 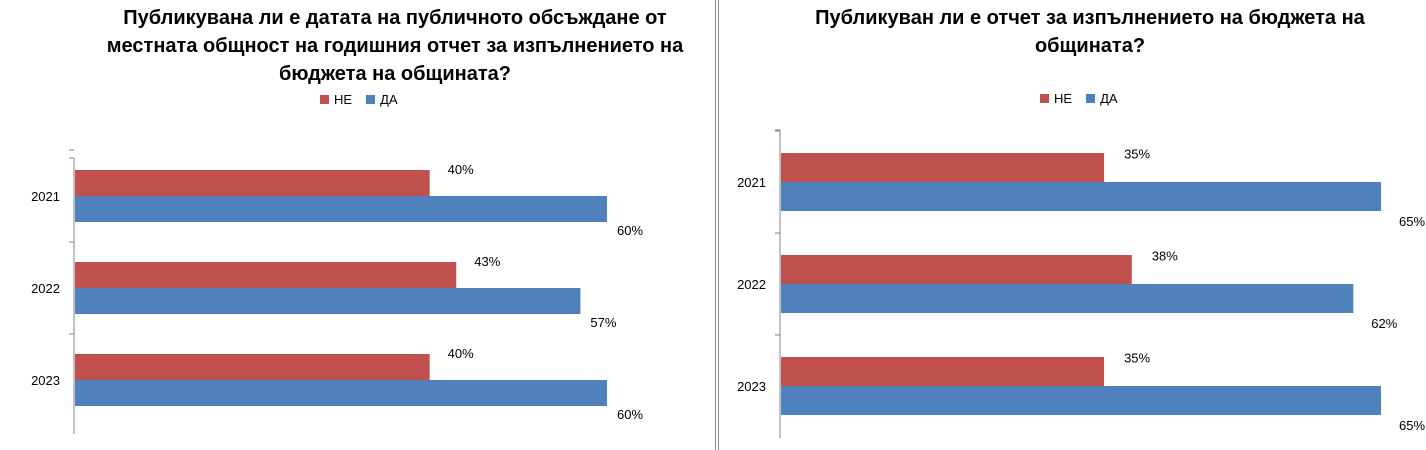 What do you see at coordinates (487, 261) in the screenshot?
I see `data-label: 43%` at bounding box center [487, 261].